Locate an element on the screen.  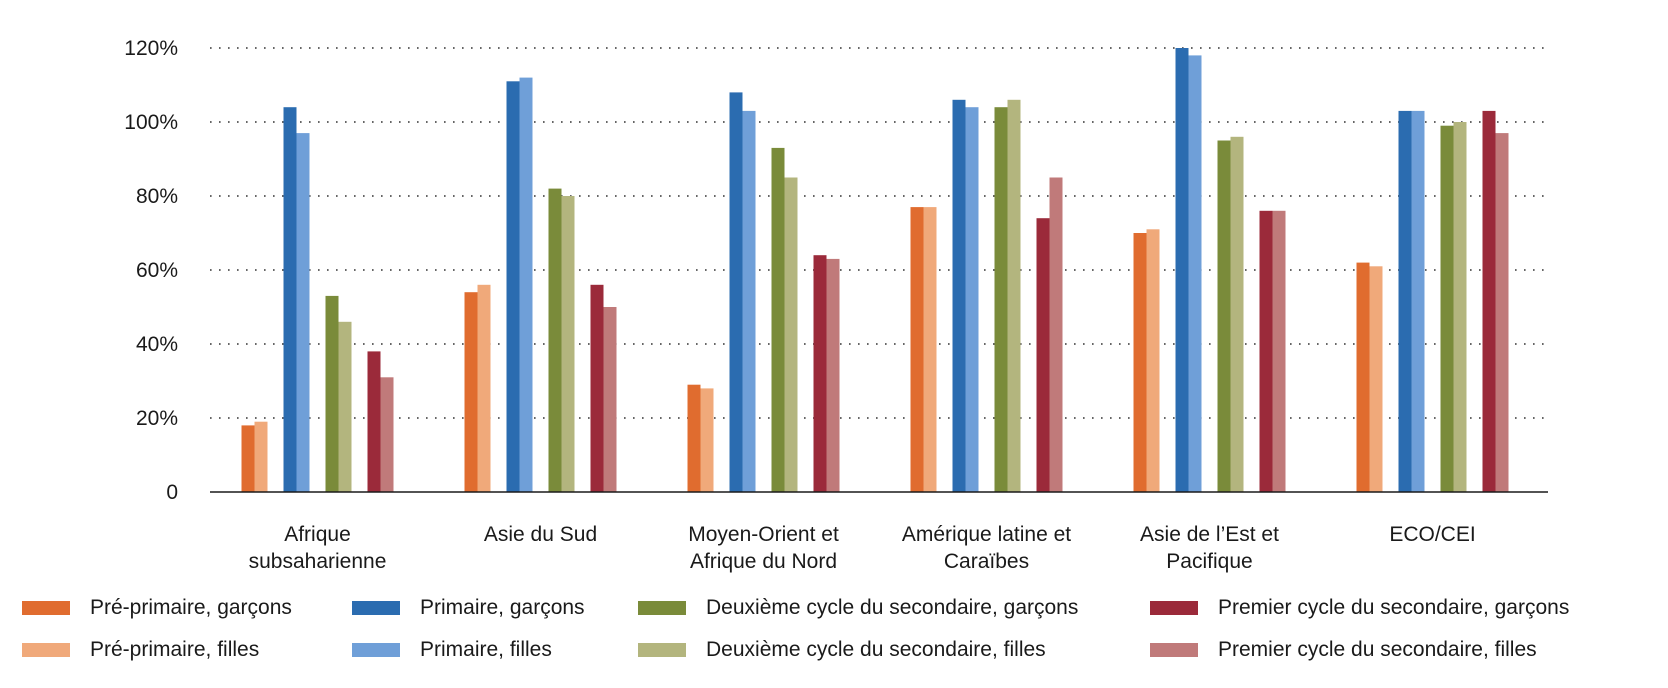
legend-item: Primaire, garçons is located at coordinates (468, 608).